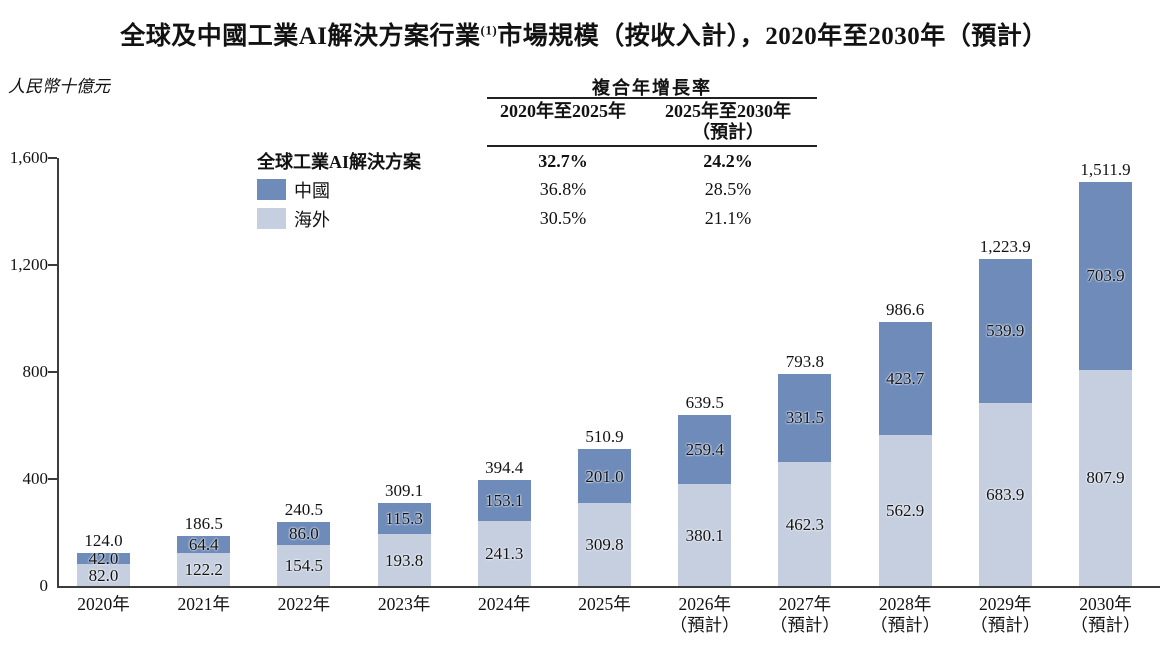 This screenshot has width=1168, height=650. Describe the element at coordinates (304, 553) in the screenshot. I see `bar-2022年: 86.0 154.5` at that location.